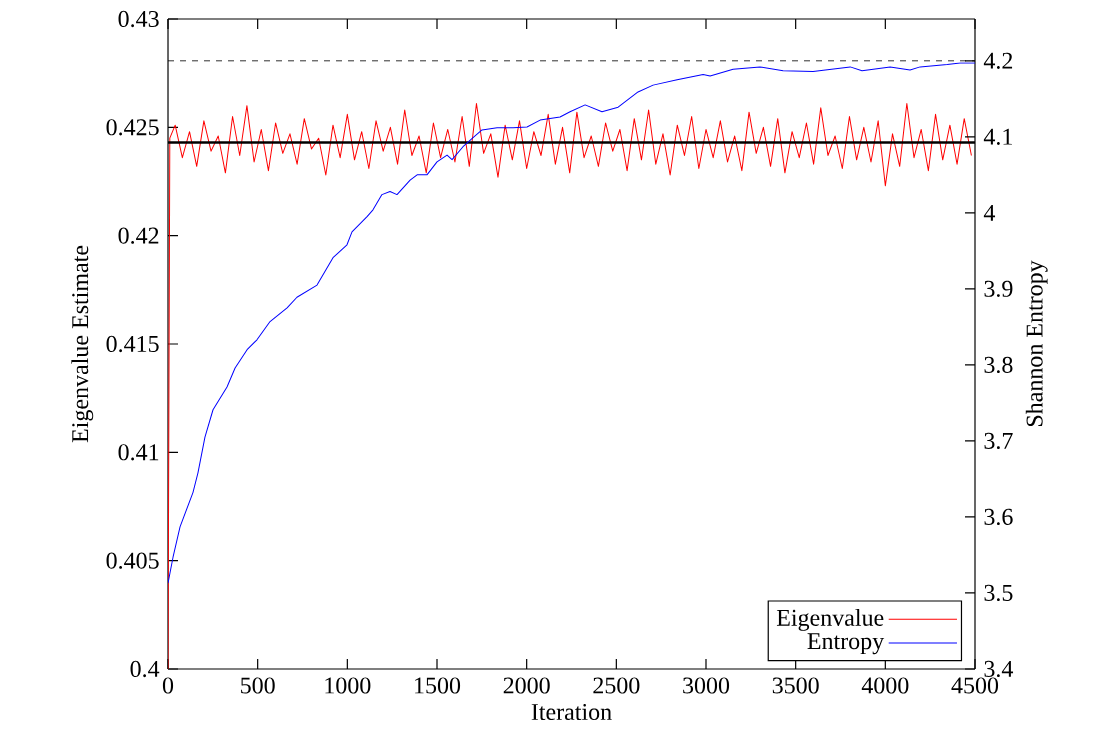 This screenshot has height=753, width=1107. Describe the element at coordinates (1036, 343) in the screenshot. I see `y2-axis-title: Shannon Entropy` at that location.